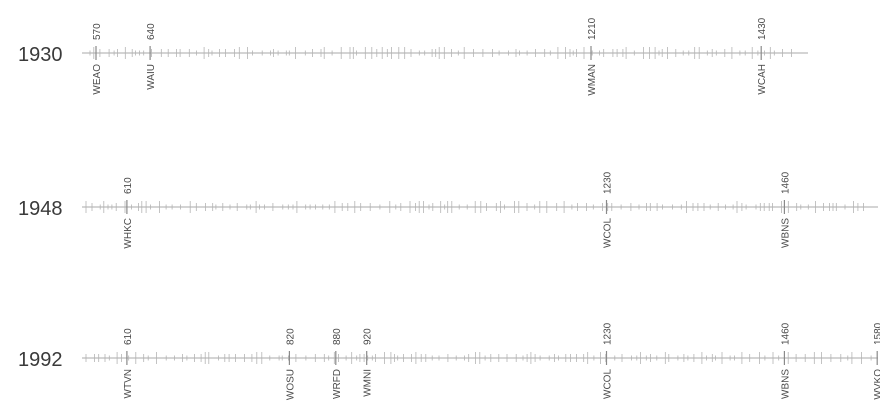  I want to click on station-call-sign-label: WRFD, so click(337, 384).